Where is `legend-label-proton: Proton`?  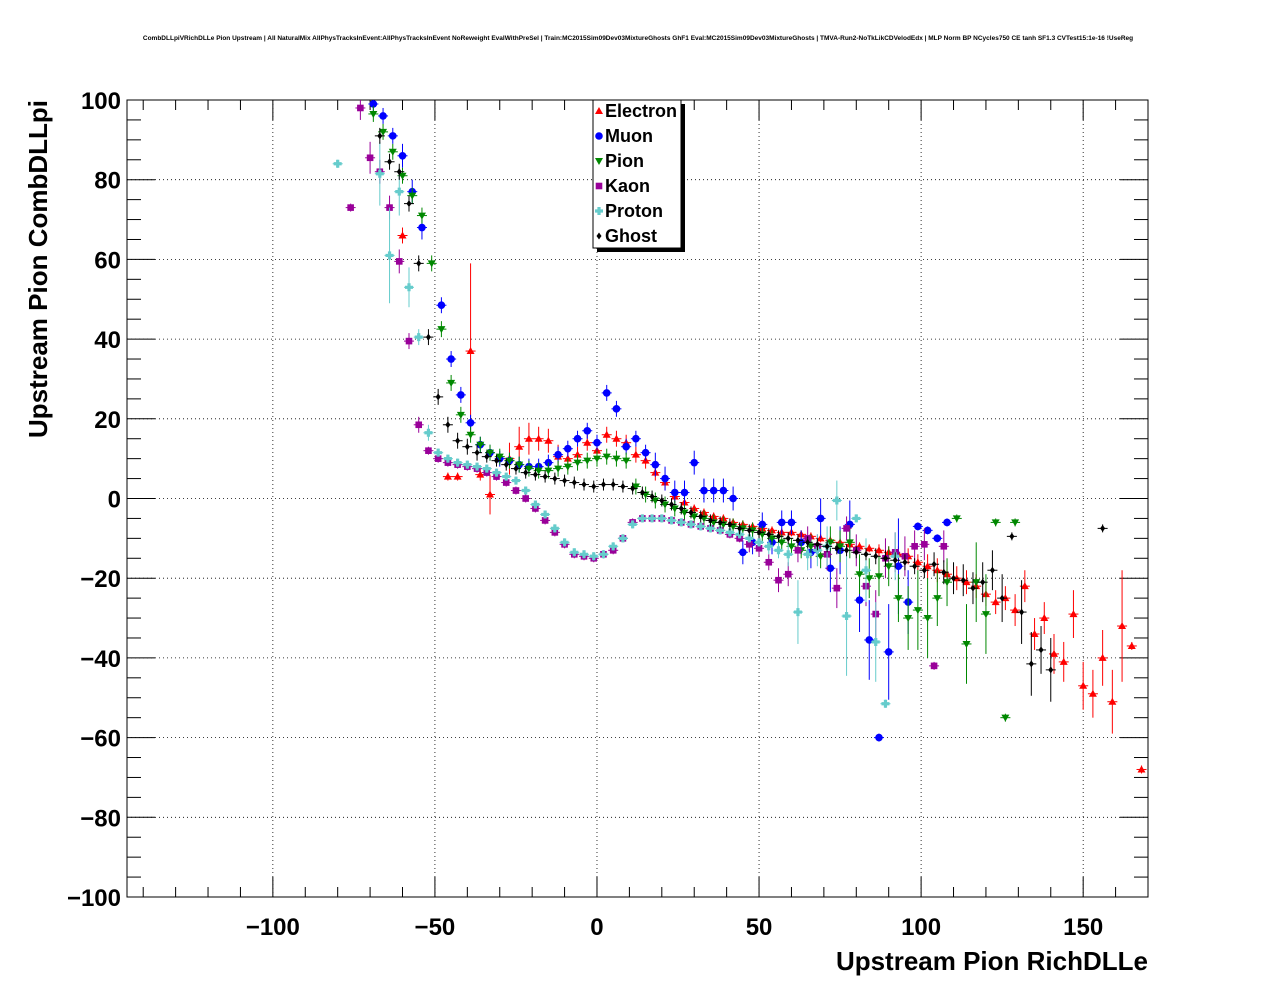 legend-label-proton: Proton is located at coordinates (634, 211).